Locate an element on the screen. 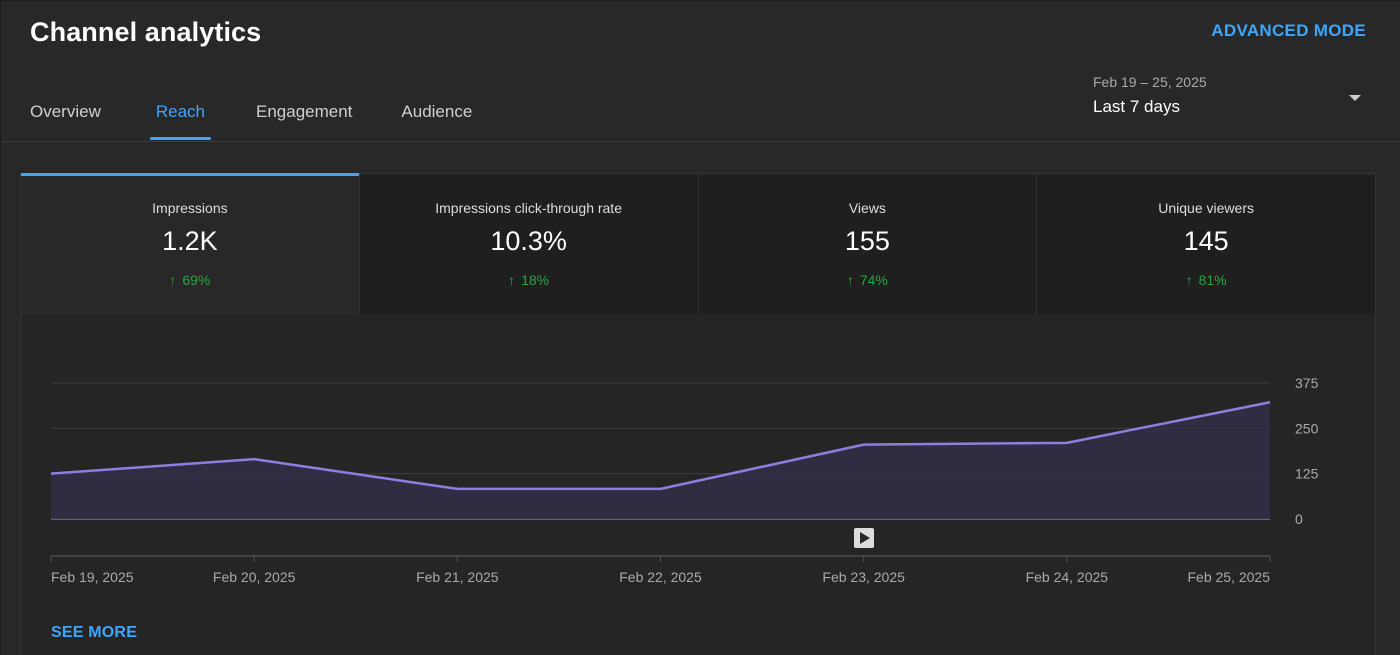 Image resolution: width=1400 pixels, height=655 pixels. metric-delta-value: 69% is located at coordinates (196, 280).